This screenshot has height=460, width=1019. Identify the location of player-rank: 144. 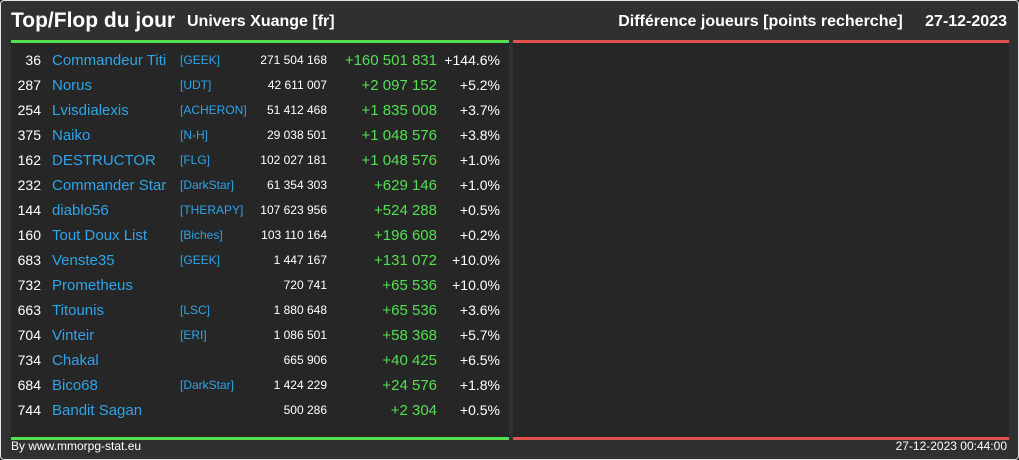
(29, 210).